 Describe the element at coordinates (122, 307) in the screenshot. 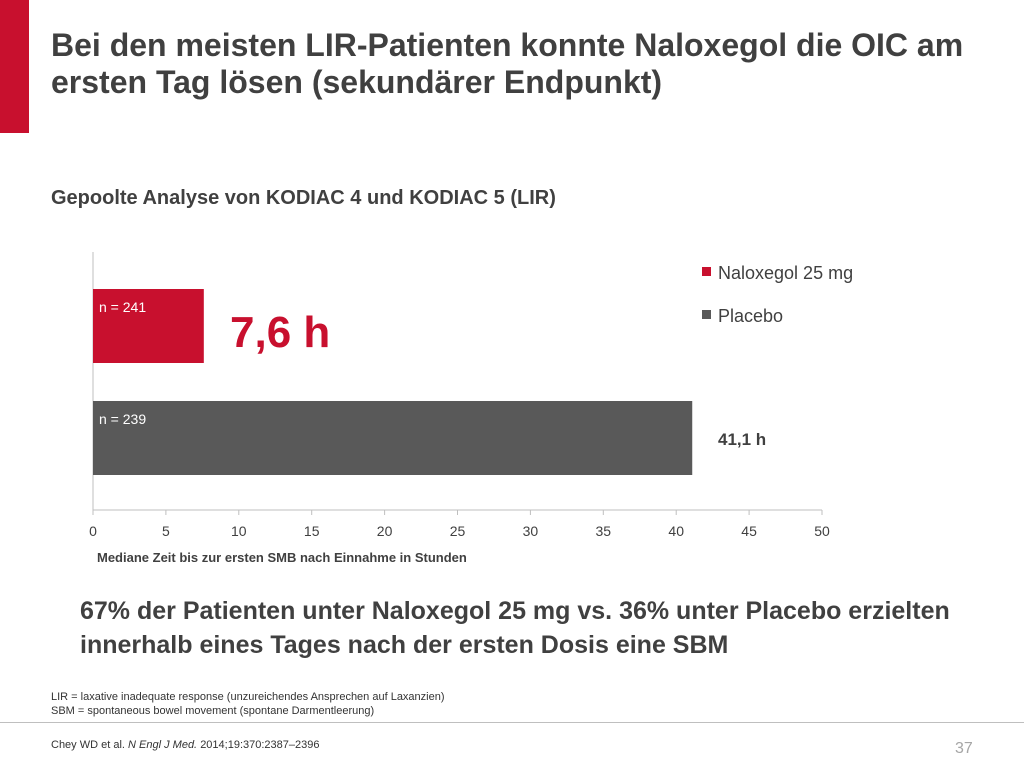

I see `bar-n-label: n = 241` at that location.